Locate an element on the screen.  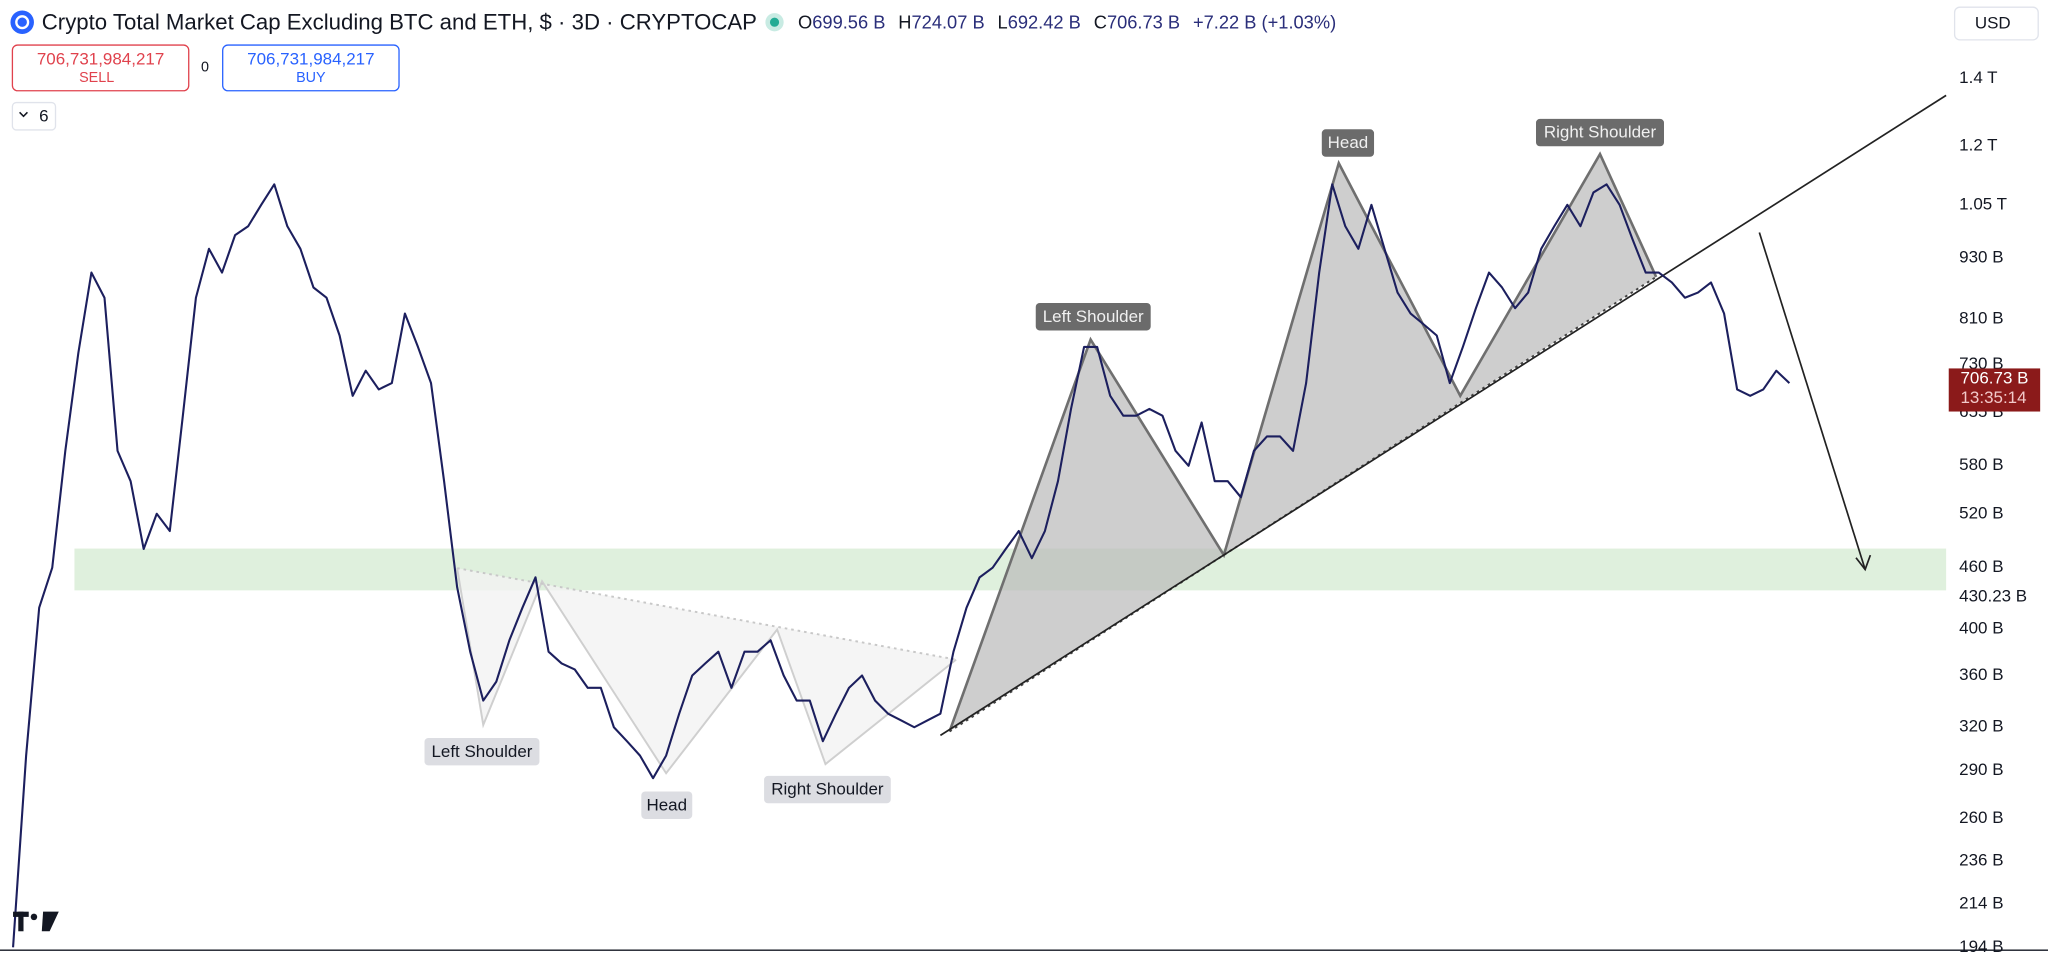
symbol-icon-mark is located at coordinates (22, 22).